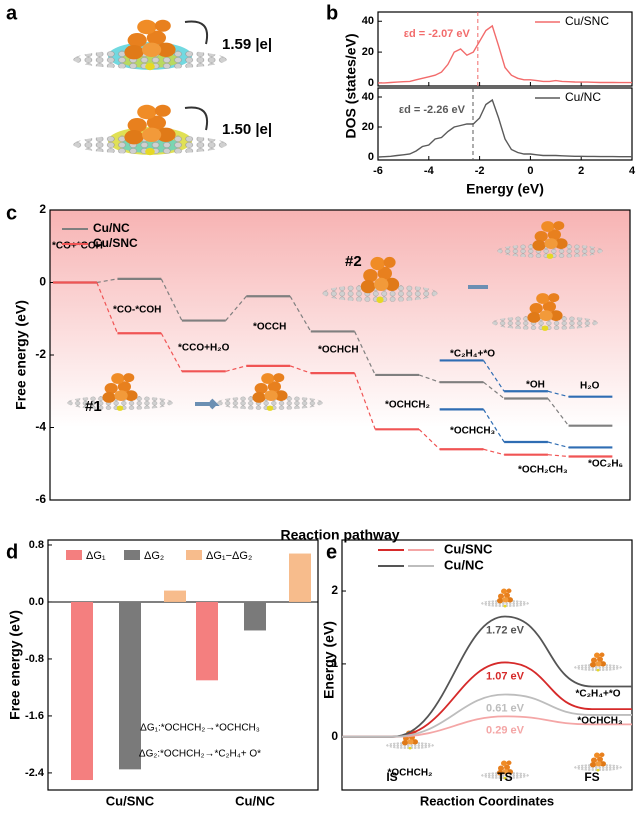 The image size is (640, 814). Describe the element at coordinates (505, 730) in the screenshot. I see `barrier-label: 0.29 eV` at that location.